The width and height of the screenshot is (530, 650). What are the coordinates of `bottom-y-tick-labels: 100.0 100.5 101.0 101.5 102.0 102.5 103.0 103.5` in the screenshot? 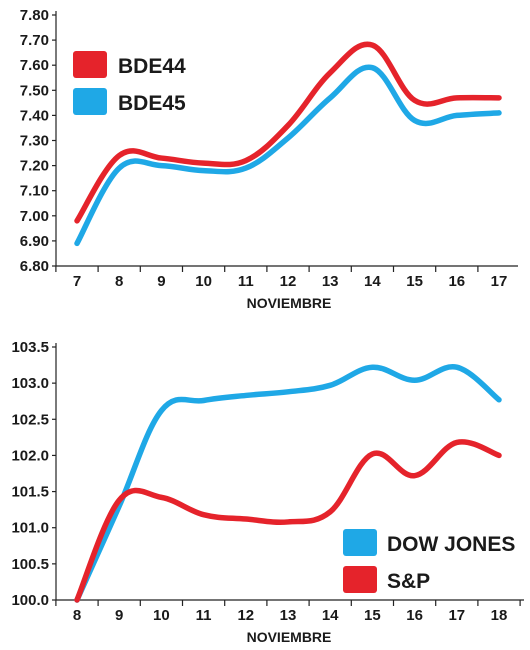 It's located at (30, 474).